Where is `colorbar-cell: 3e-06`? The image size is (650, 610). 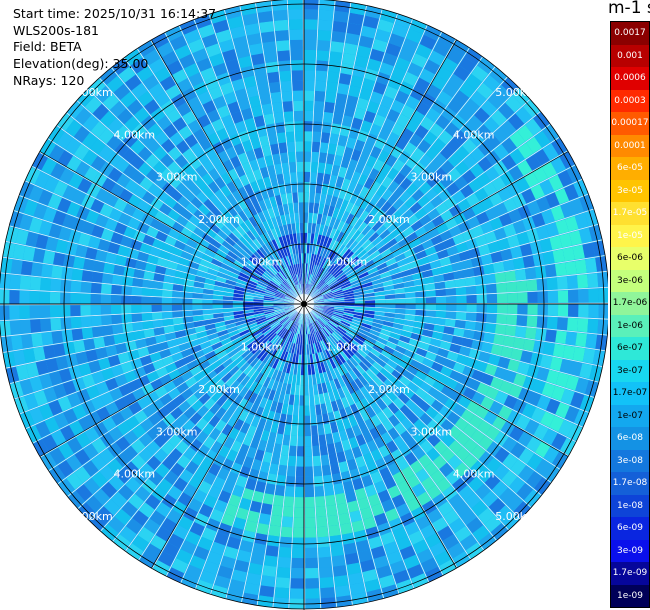 colorbar-cell: 3e-06 is located at coordinates (630, 280).